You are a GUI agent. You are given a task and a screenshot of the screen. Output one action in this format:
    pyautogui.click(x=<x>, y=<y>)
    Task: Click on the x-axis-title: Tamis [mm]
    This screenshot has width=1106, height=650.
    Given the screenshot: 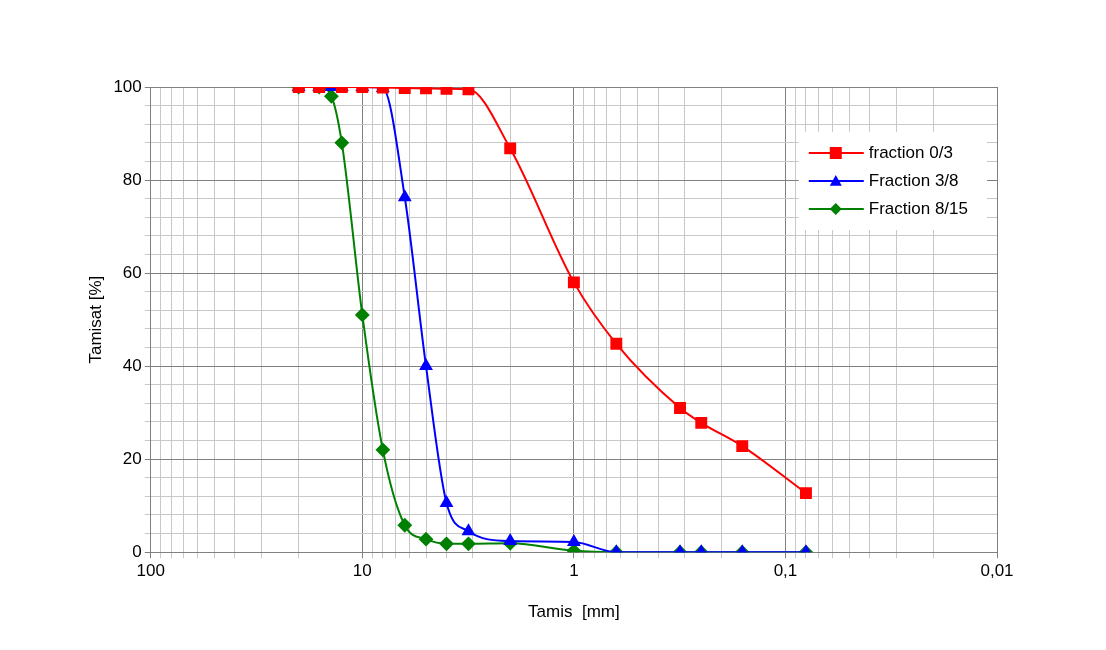 What is the action you would take?
    pyautogui.click(x=574, y=612)
    